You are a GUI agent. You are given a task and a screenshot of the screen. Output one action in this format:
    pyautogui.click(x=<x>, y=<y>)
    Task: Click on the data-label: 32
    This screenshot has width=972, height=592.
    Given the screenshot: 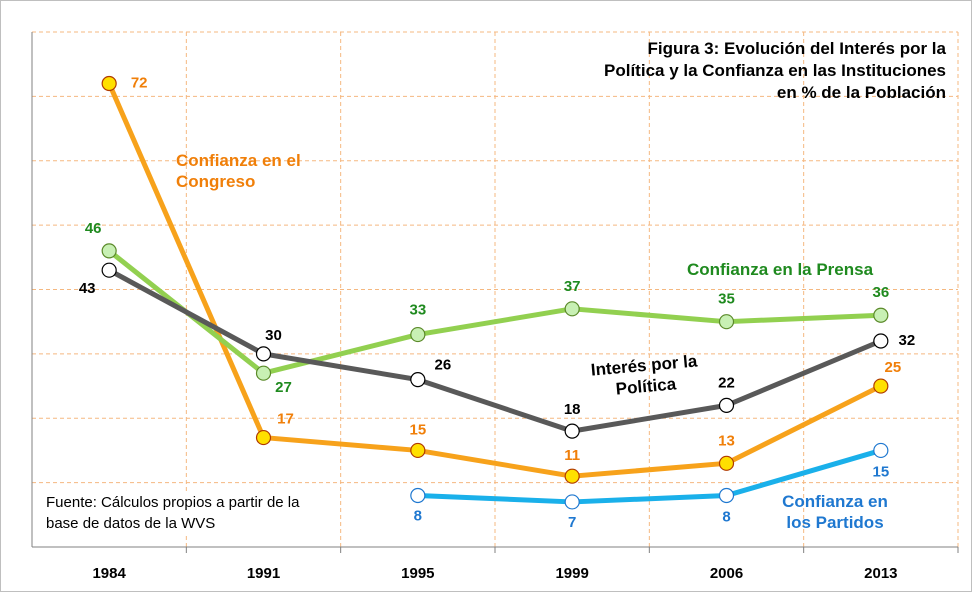 What is the action you would take?
    pyautogui.click(x=906, y=340)
    